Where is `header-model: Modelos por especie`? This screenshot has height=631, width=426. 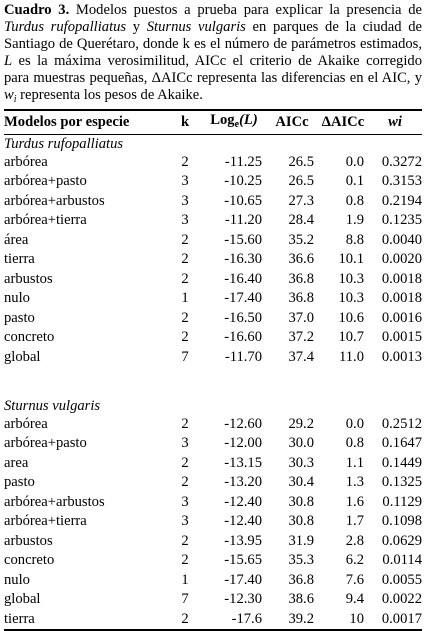
header-model: Modelos por especie is located at coordinates (86, 122).